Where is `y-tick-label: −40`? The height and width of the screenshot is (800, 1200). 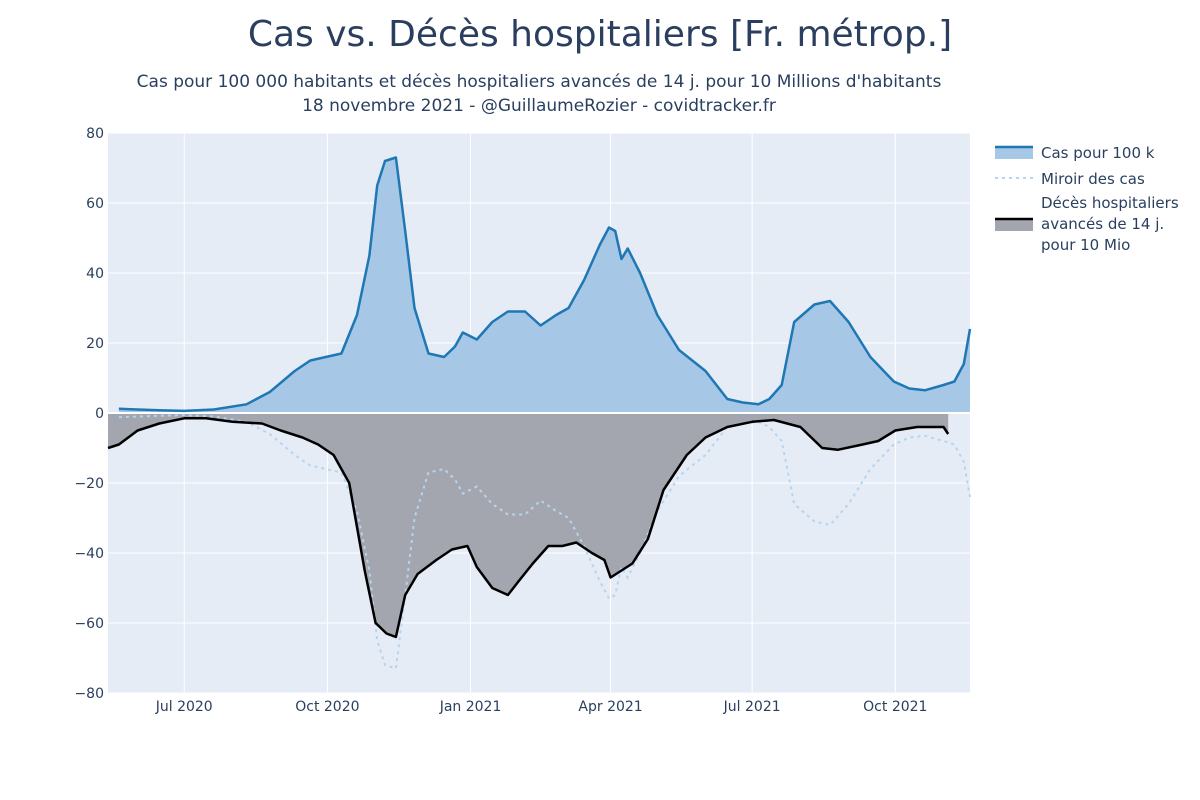 y-tick-label: −40 is located at coordinates (89, 554).